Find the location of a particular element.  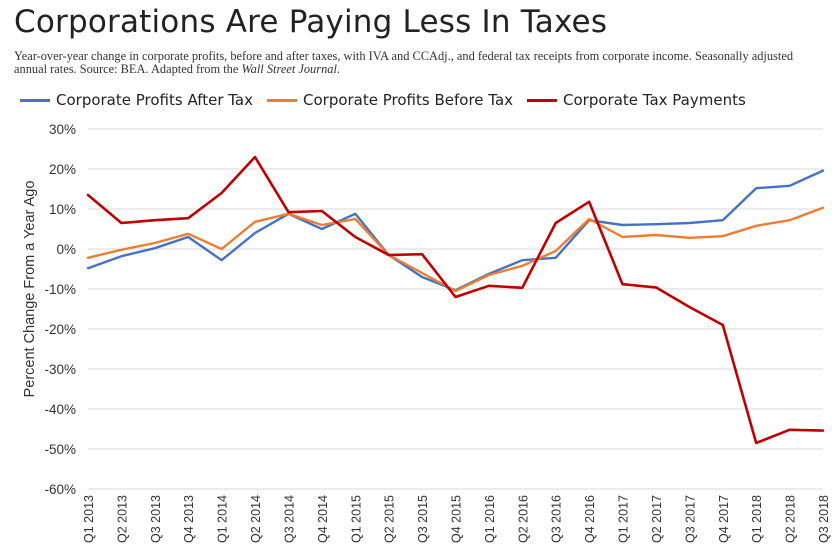

x-tick-label: Q2 2017 is located at coordinates (657, 519).